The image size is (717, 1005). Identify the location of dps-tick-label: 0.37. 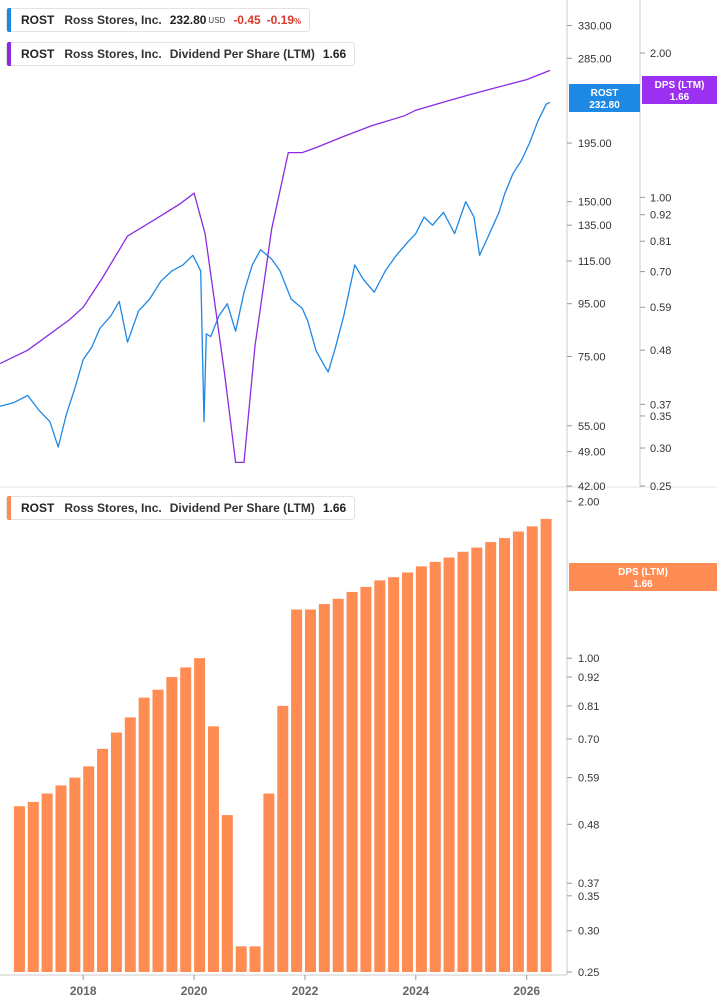
(660, 405).